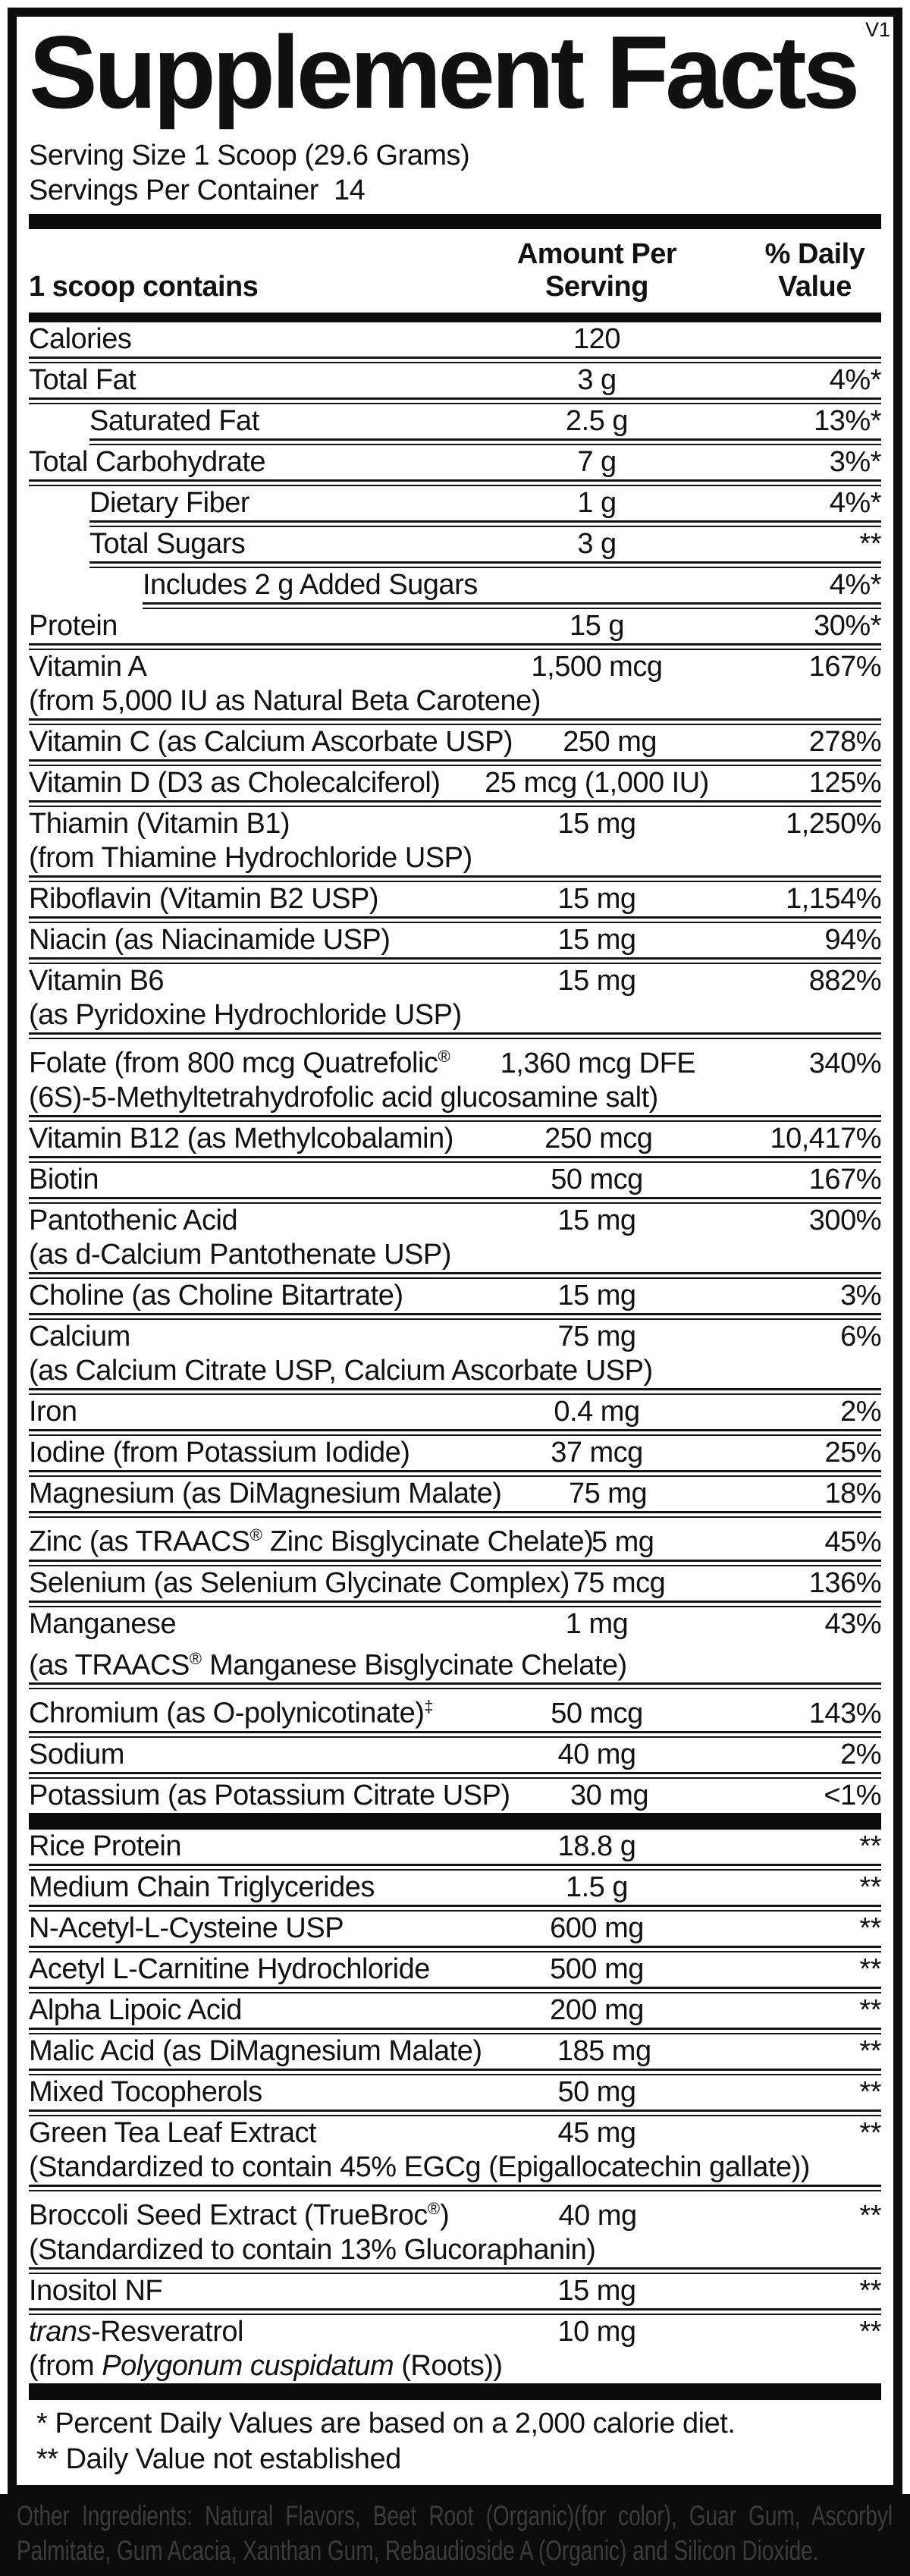 The height and width of the screenshot is (2576, 910). Describe the element at coordinates (597, 626) in the screenshot. I see `nutrient-amount: 15 g` at that location.